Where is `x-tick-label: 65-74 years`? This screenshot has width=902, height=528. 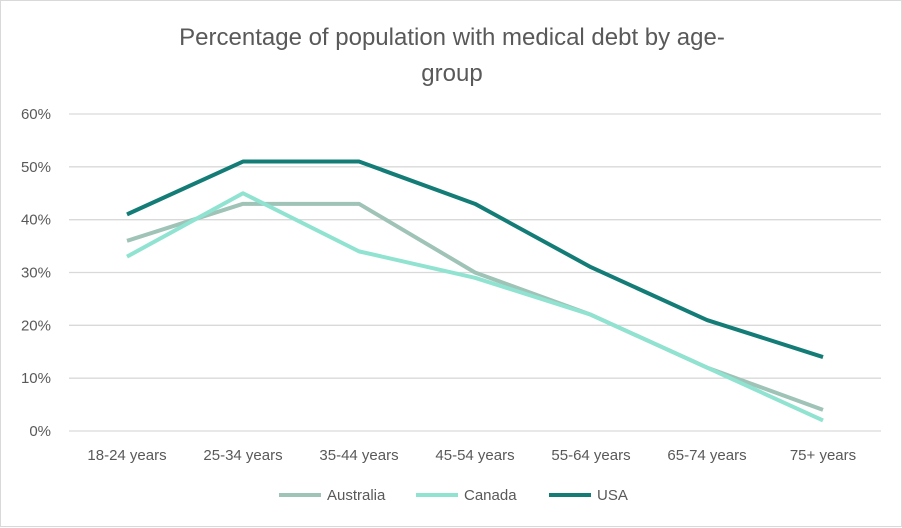
x-tick-label: 65-74 years is located at coordinates (706, 455).